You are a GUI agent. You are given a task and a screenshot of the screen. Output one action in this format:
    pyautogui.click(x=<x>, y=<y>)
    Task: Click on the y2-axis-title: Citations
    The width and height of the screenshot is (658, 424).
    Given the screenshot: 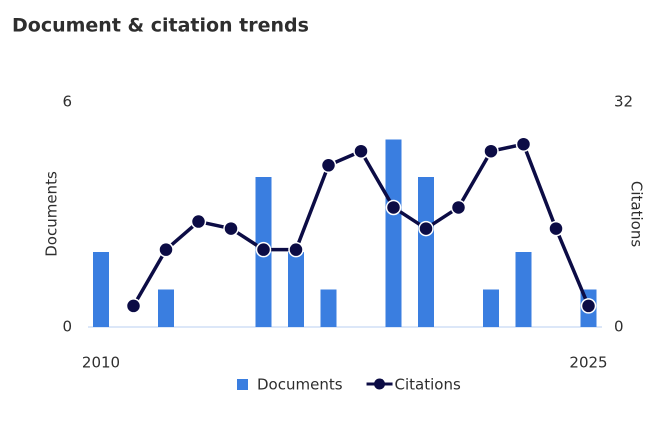 What is the action you would take?
    pyautogui.click(x=637, y=214)
    